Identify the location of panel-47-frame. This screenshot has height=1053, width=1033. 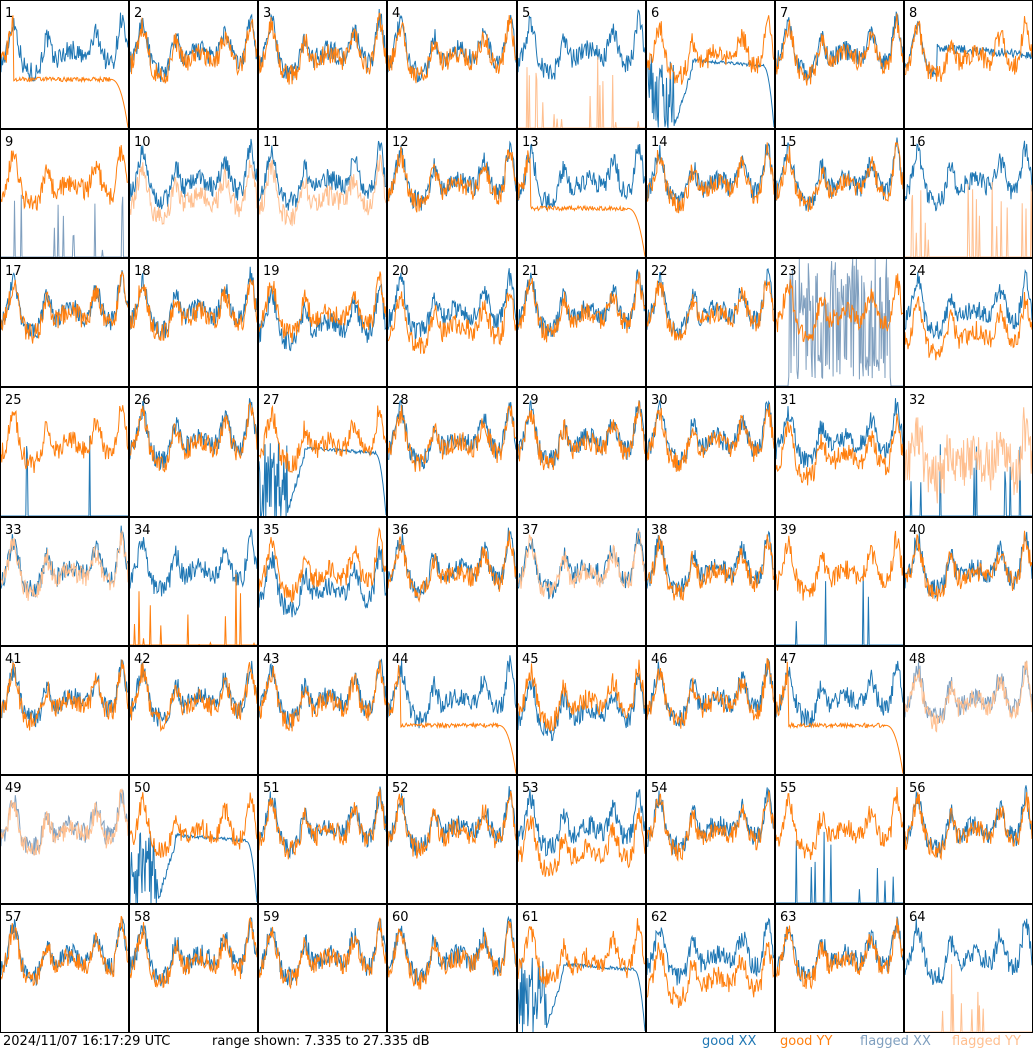
(839, 710).